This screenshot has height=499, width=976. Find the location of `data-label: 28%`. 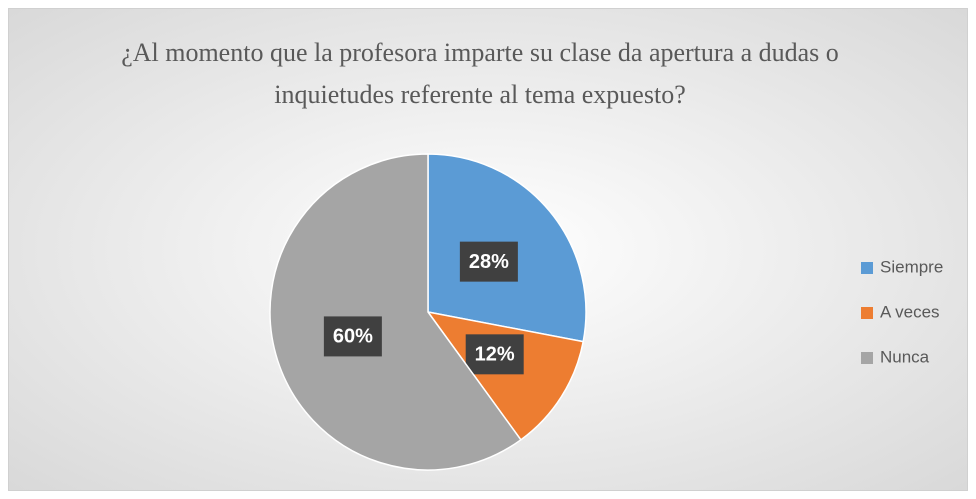

data-label: 28% is located at coordinates (489, 262).